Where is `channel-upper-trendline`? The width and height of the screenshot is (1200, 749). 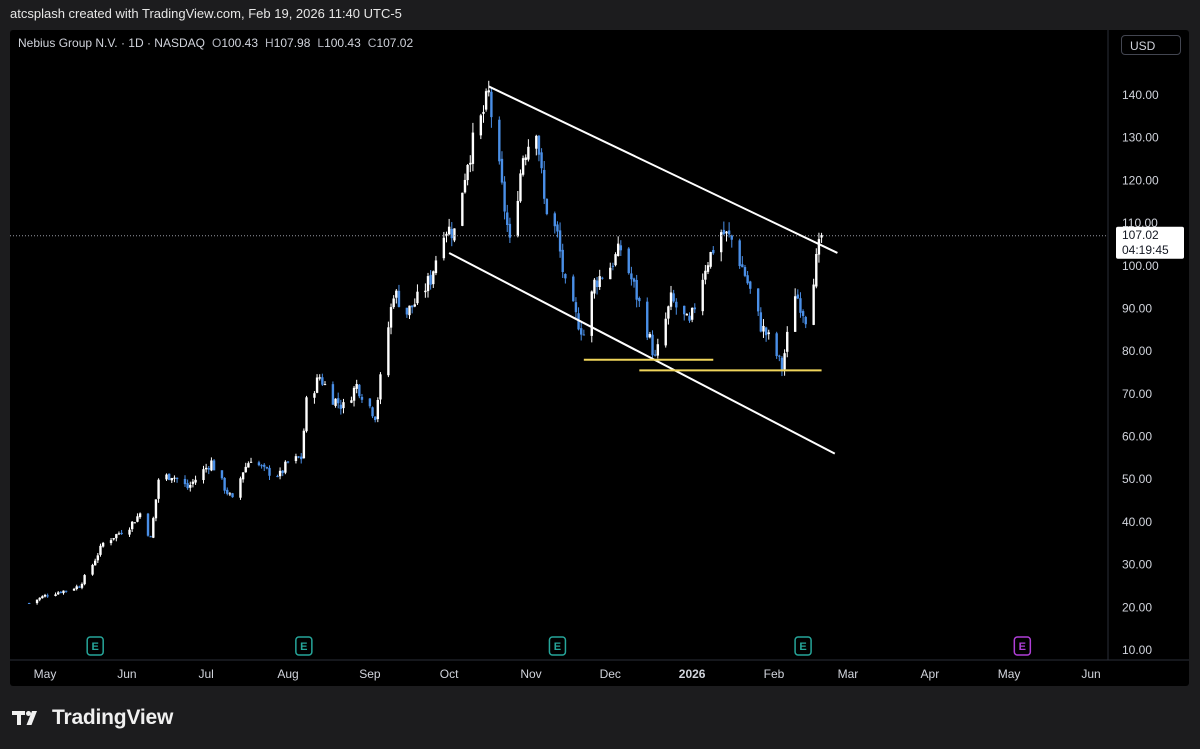 channel-upper-trendline is located at coordinates (663, 169).